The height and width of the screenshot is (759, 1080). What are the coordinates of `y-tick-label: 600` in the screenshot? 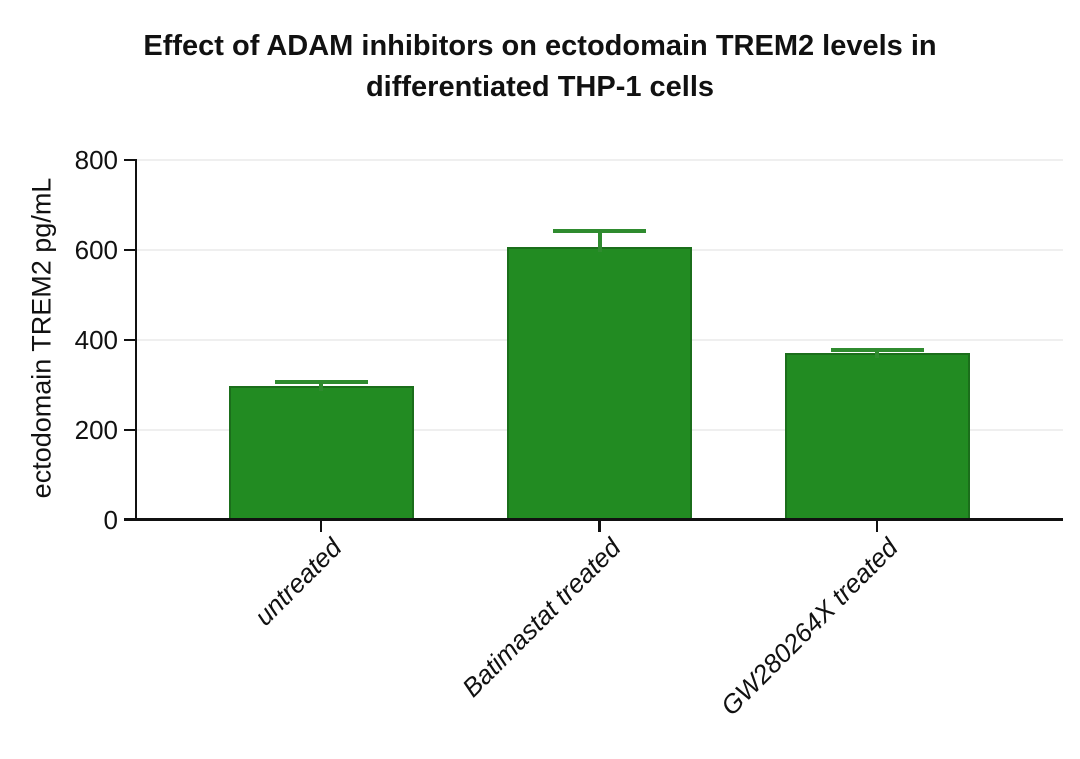 It's located at (96, 249).